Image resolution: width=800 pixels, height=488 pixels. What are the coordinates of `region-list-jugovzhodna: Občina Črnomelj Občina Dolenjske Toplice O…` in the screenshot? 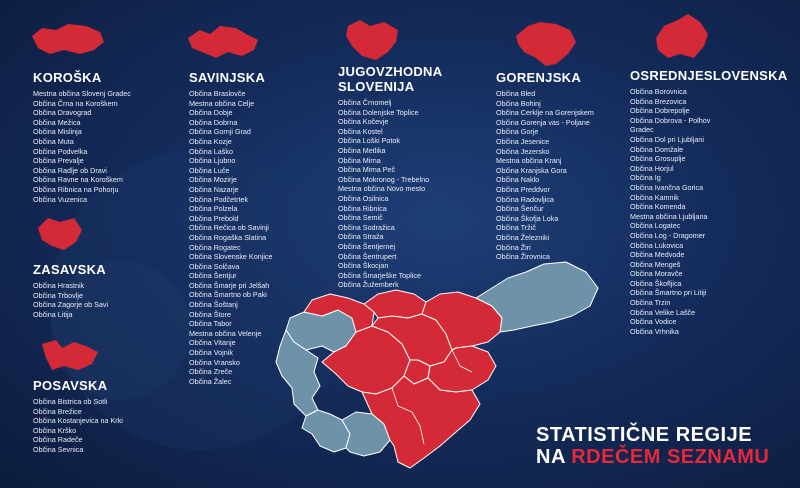 It's located at (390, 194).